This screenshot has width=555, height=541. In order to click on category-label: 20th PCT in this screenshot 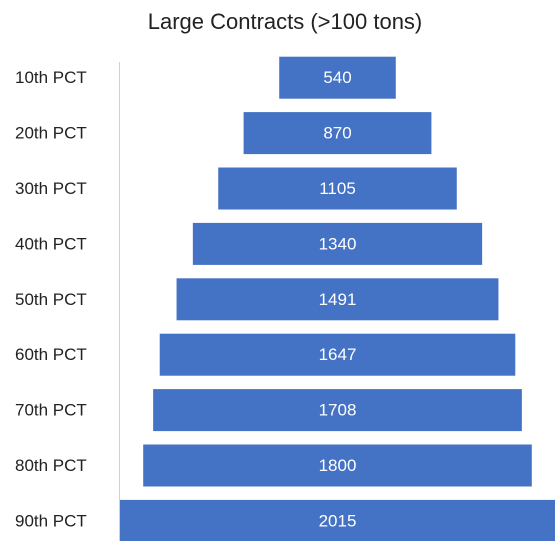, I will do `click(51, 133)`.